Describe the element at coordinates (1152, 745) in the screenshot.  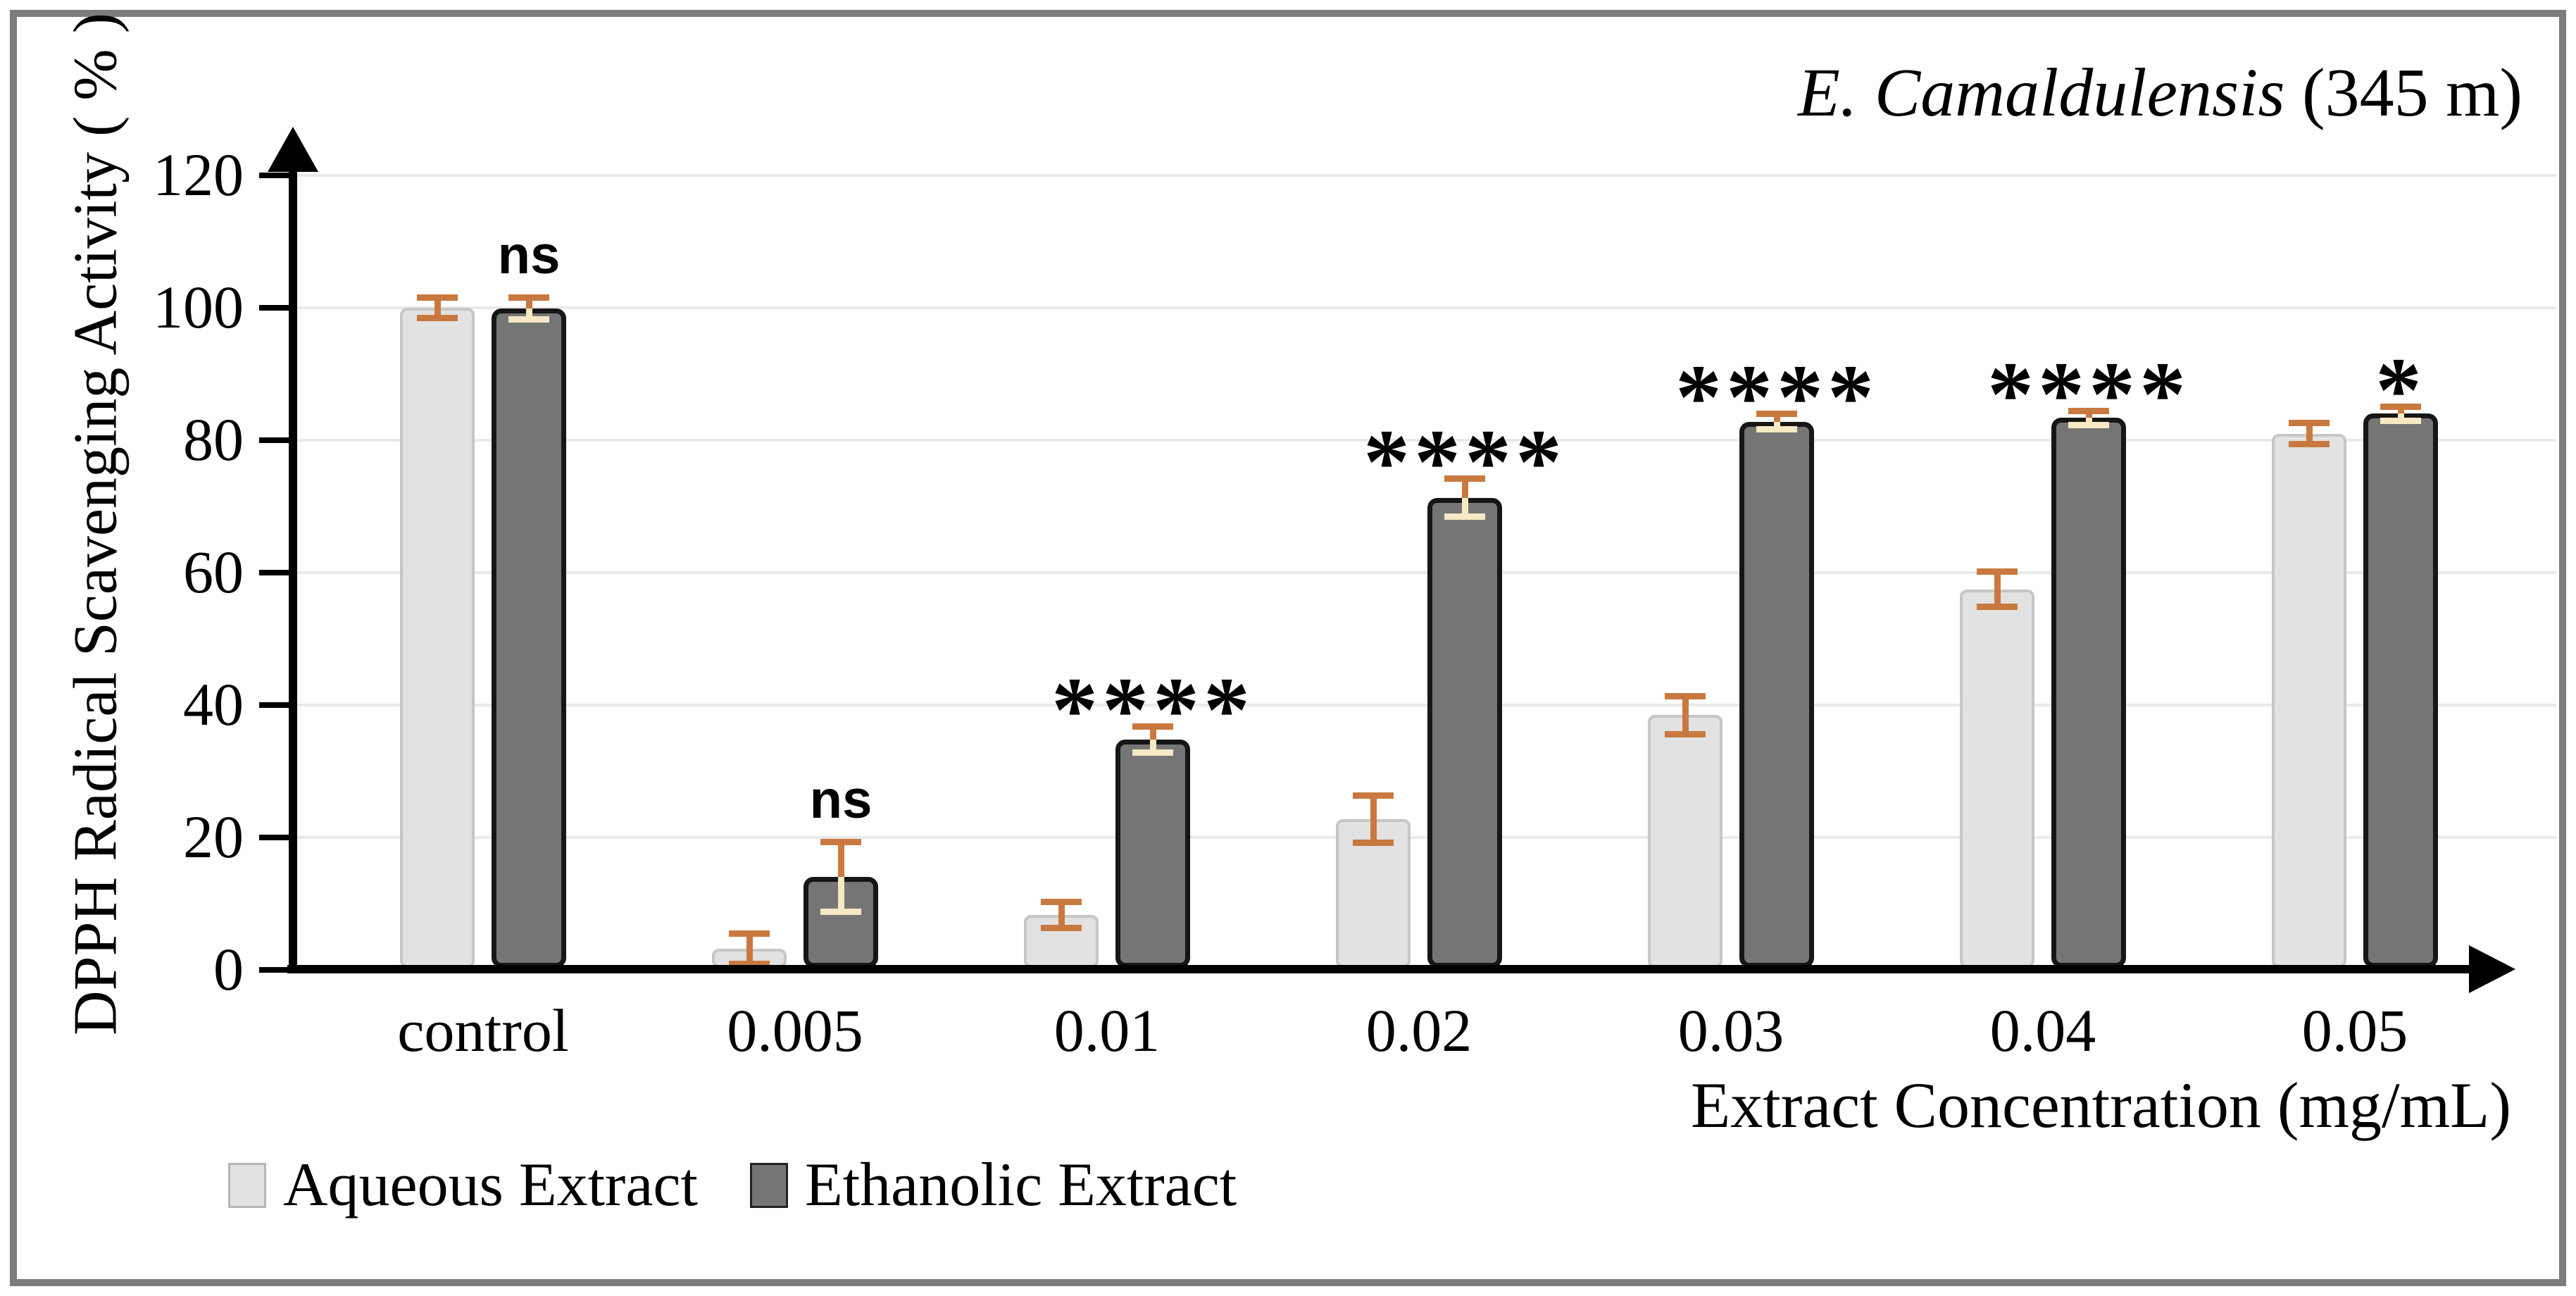
I see `error-bar-ethanolic-0.01-stem-lower` at that location.